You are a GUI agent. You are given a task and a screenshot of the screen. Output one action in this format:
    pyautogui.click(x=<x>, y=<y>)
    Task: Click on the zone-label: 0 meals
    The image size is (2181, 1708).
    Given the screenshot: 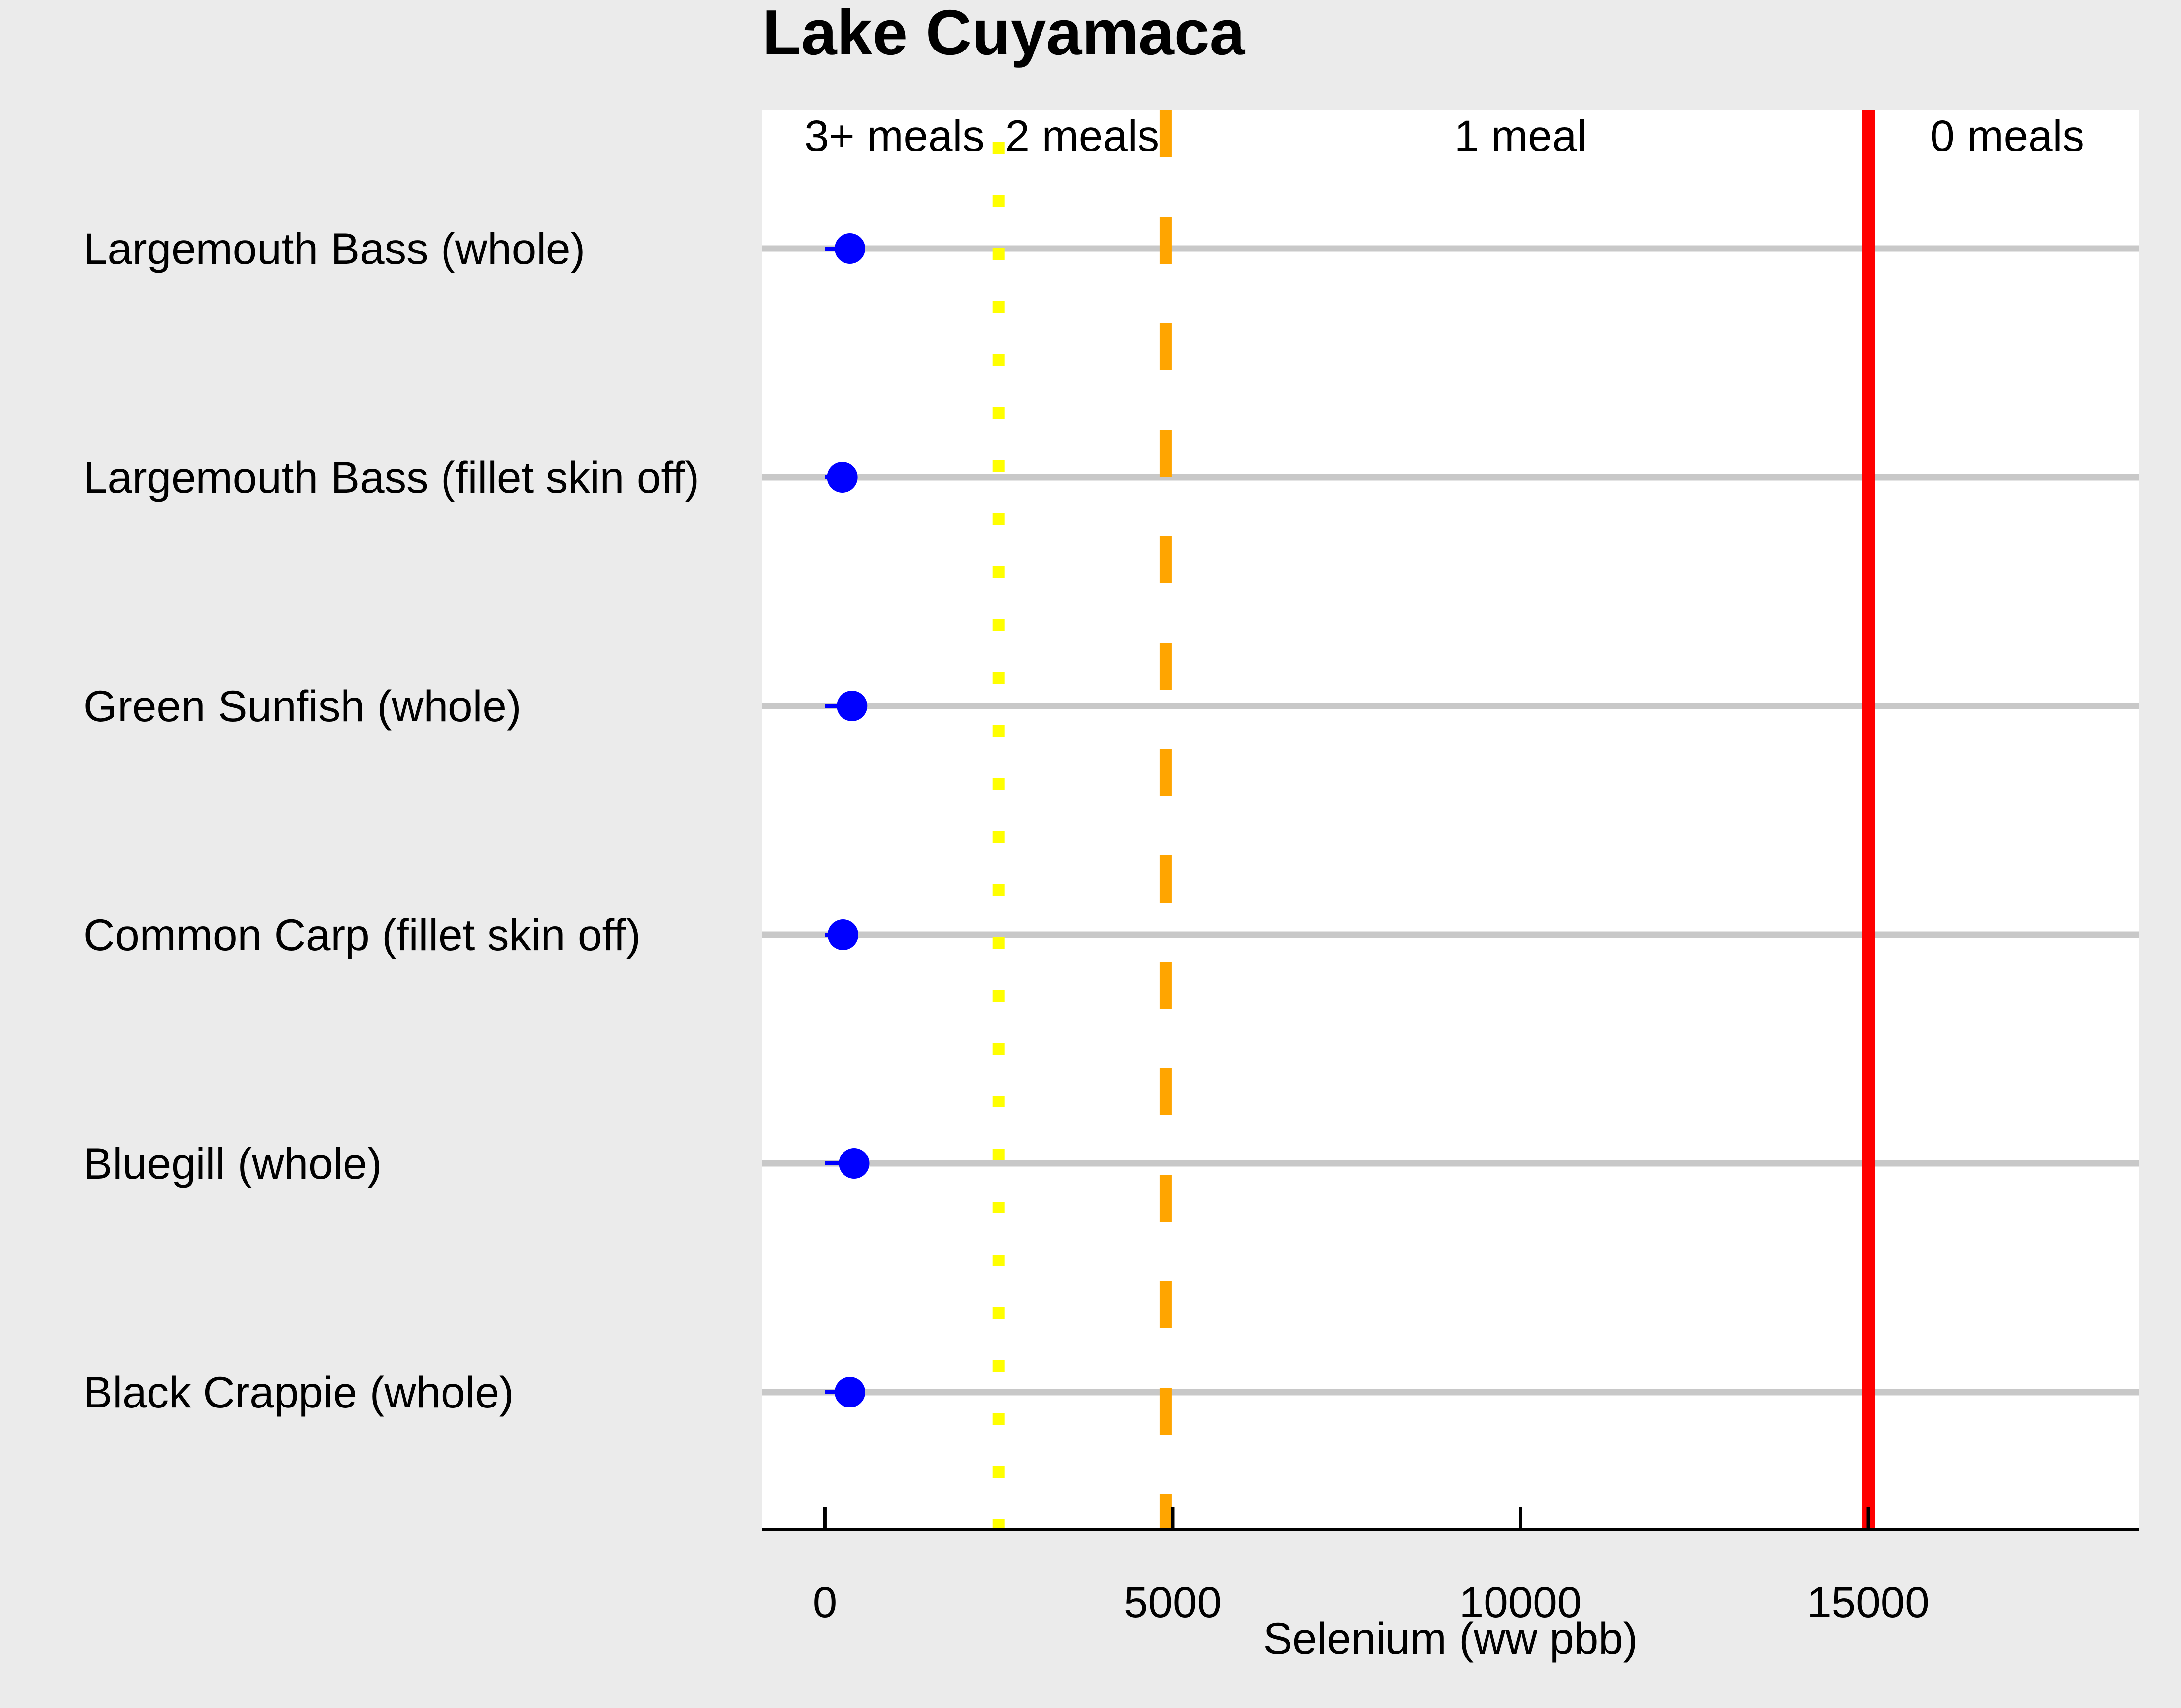 What is the action you would take?
    pyautogui.click(x=2007, y=135)
    